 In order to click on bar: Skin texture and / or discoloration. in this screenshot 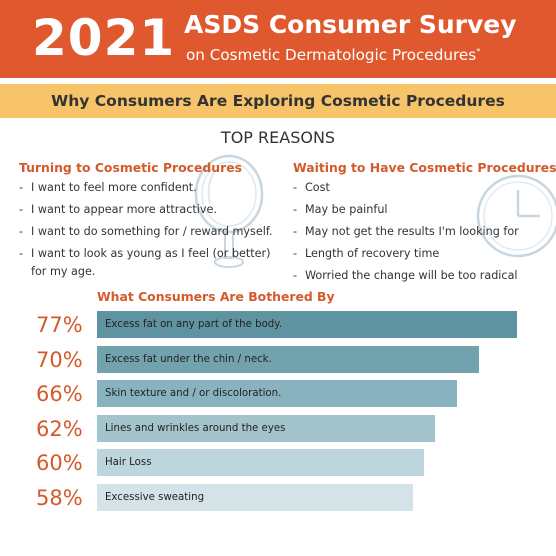, I will do `click(277, 393)`.